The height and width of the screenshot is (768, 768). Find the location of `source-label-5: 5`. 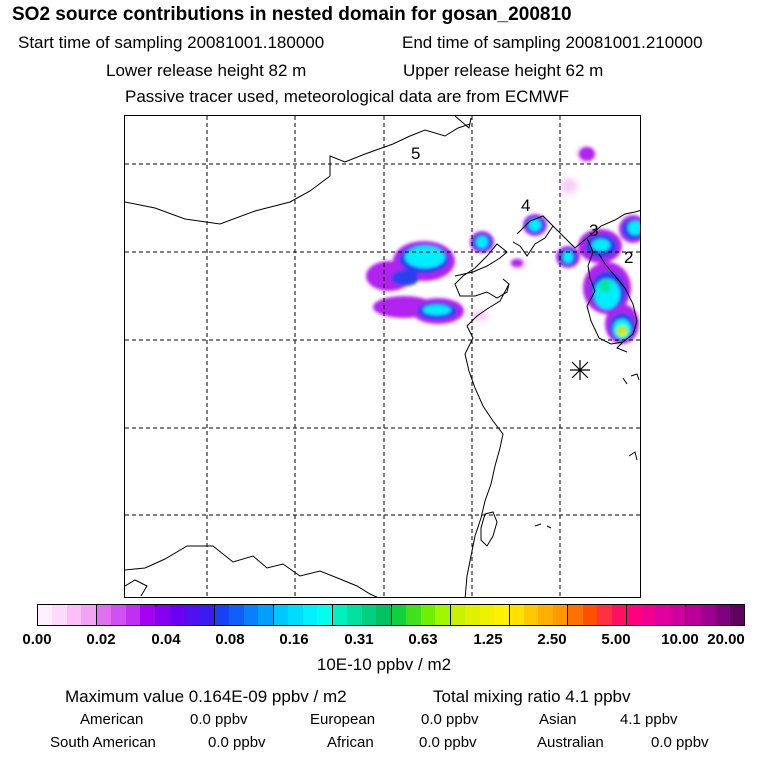

source-label-5: 5 is located at coordinates (415, 153).